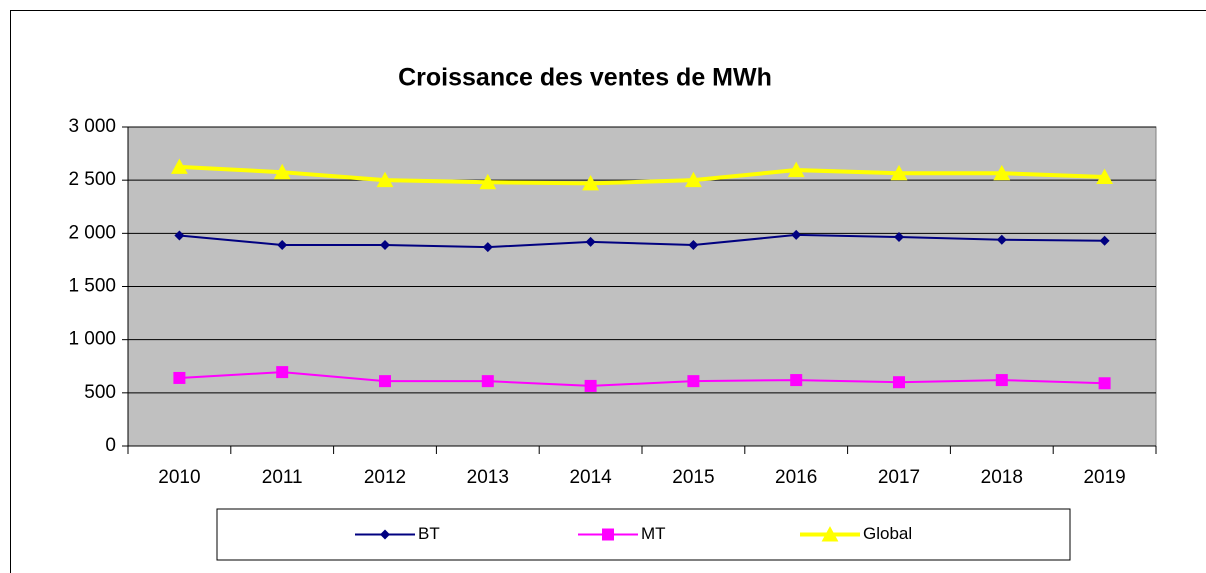 The width and height of the screenshot is (1206, 573). What do you see at coordinates (899, 477) in the screenshot?
I see `x-tick-label: 2017` at bounding box center [899, 477].